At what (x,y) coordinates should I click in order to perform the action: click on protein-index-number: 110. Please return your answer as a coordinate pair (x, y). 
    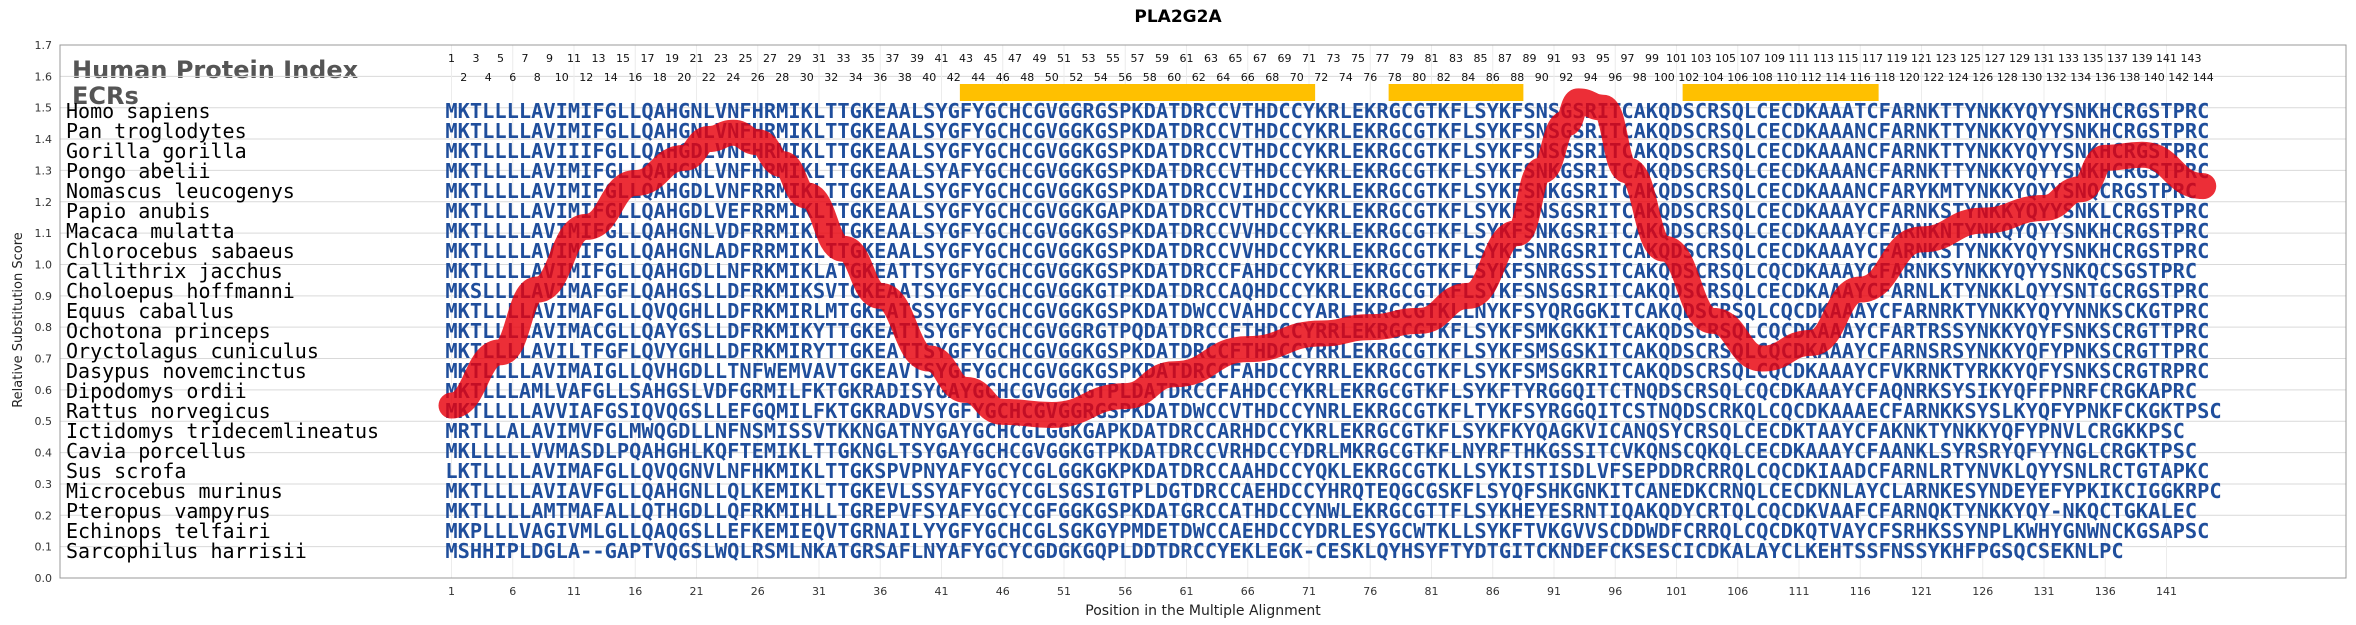
    Looking at the image, I should click on (1786, 77).